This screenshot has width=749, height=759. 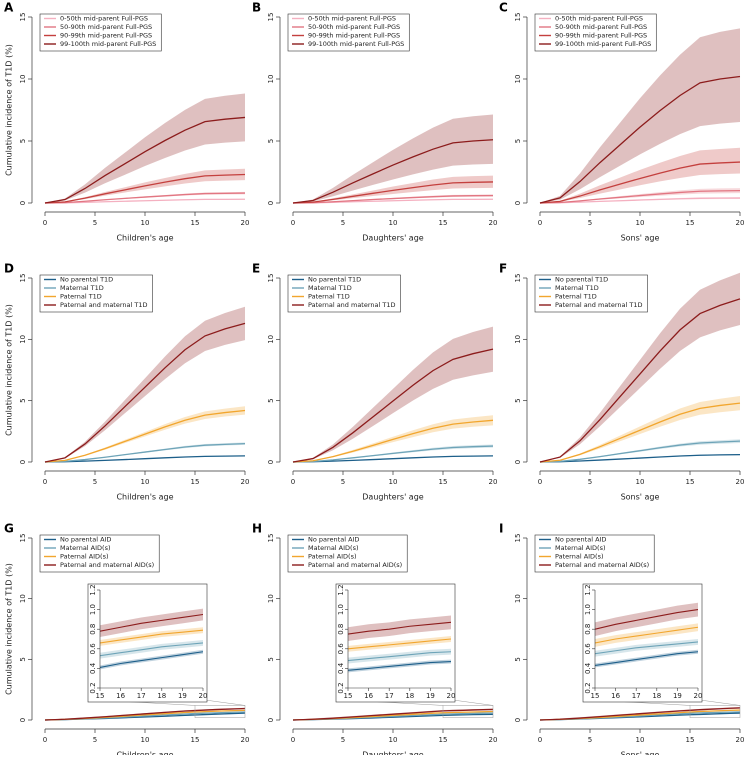 I want to click on inset-x-tick-label: 16, so click(x=615, y=696).